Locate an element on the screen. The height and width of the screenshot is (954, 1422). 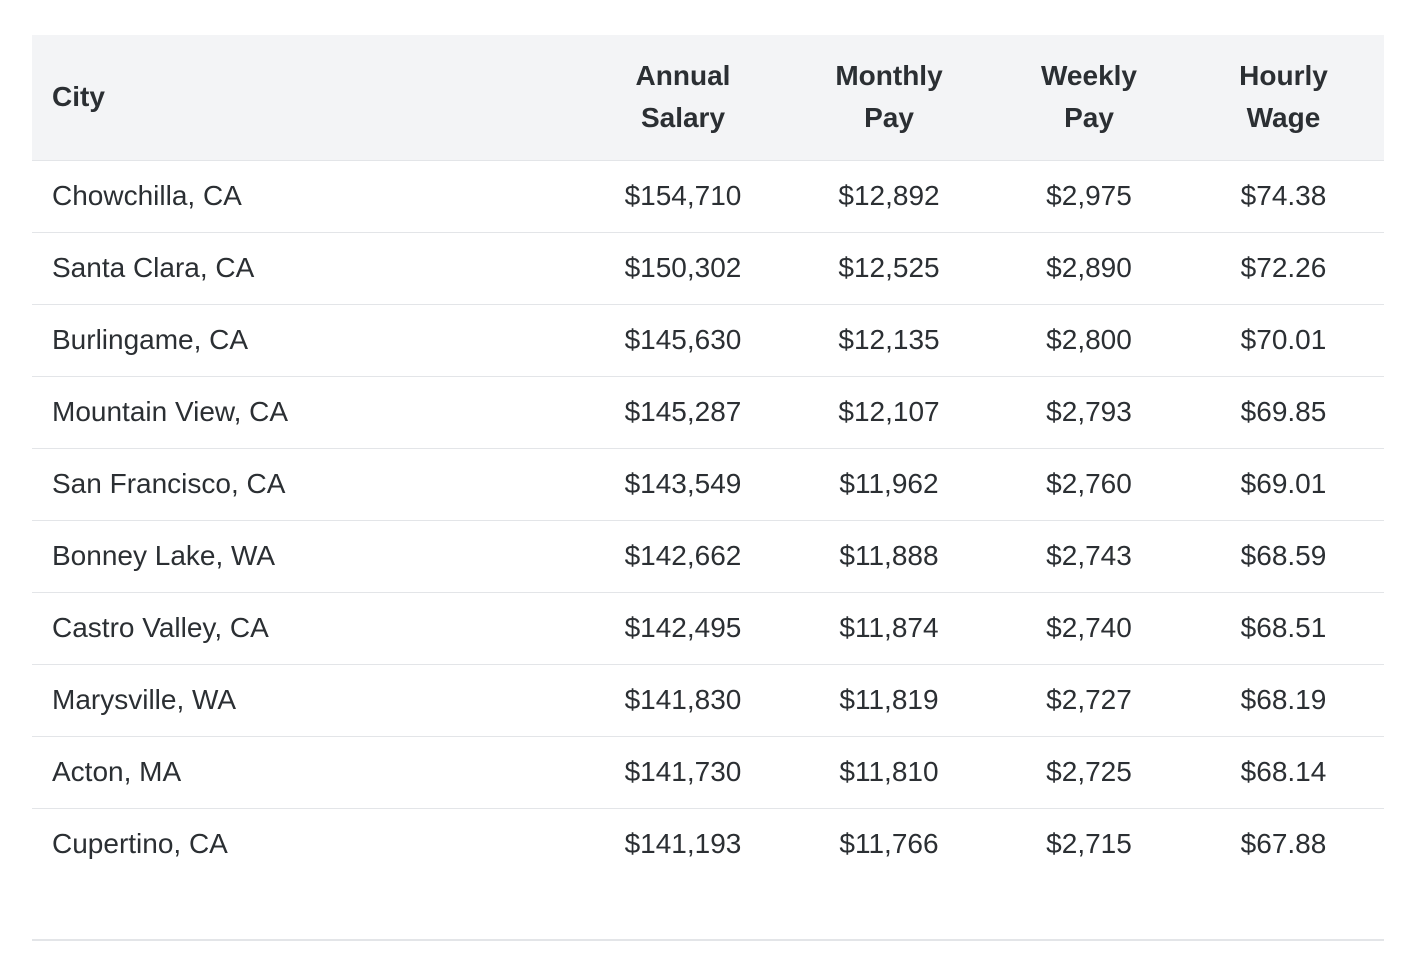
bottom-rule is located at coordinates (708, 940).